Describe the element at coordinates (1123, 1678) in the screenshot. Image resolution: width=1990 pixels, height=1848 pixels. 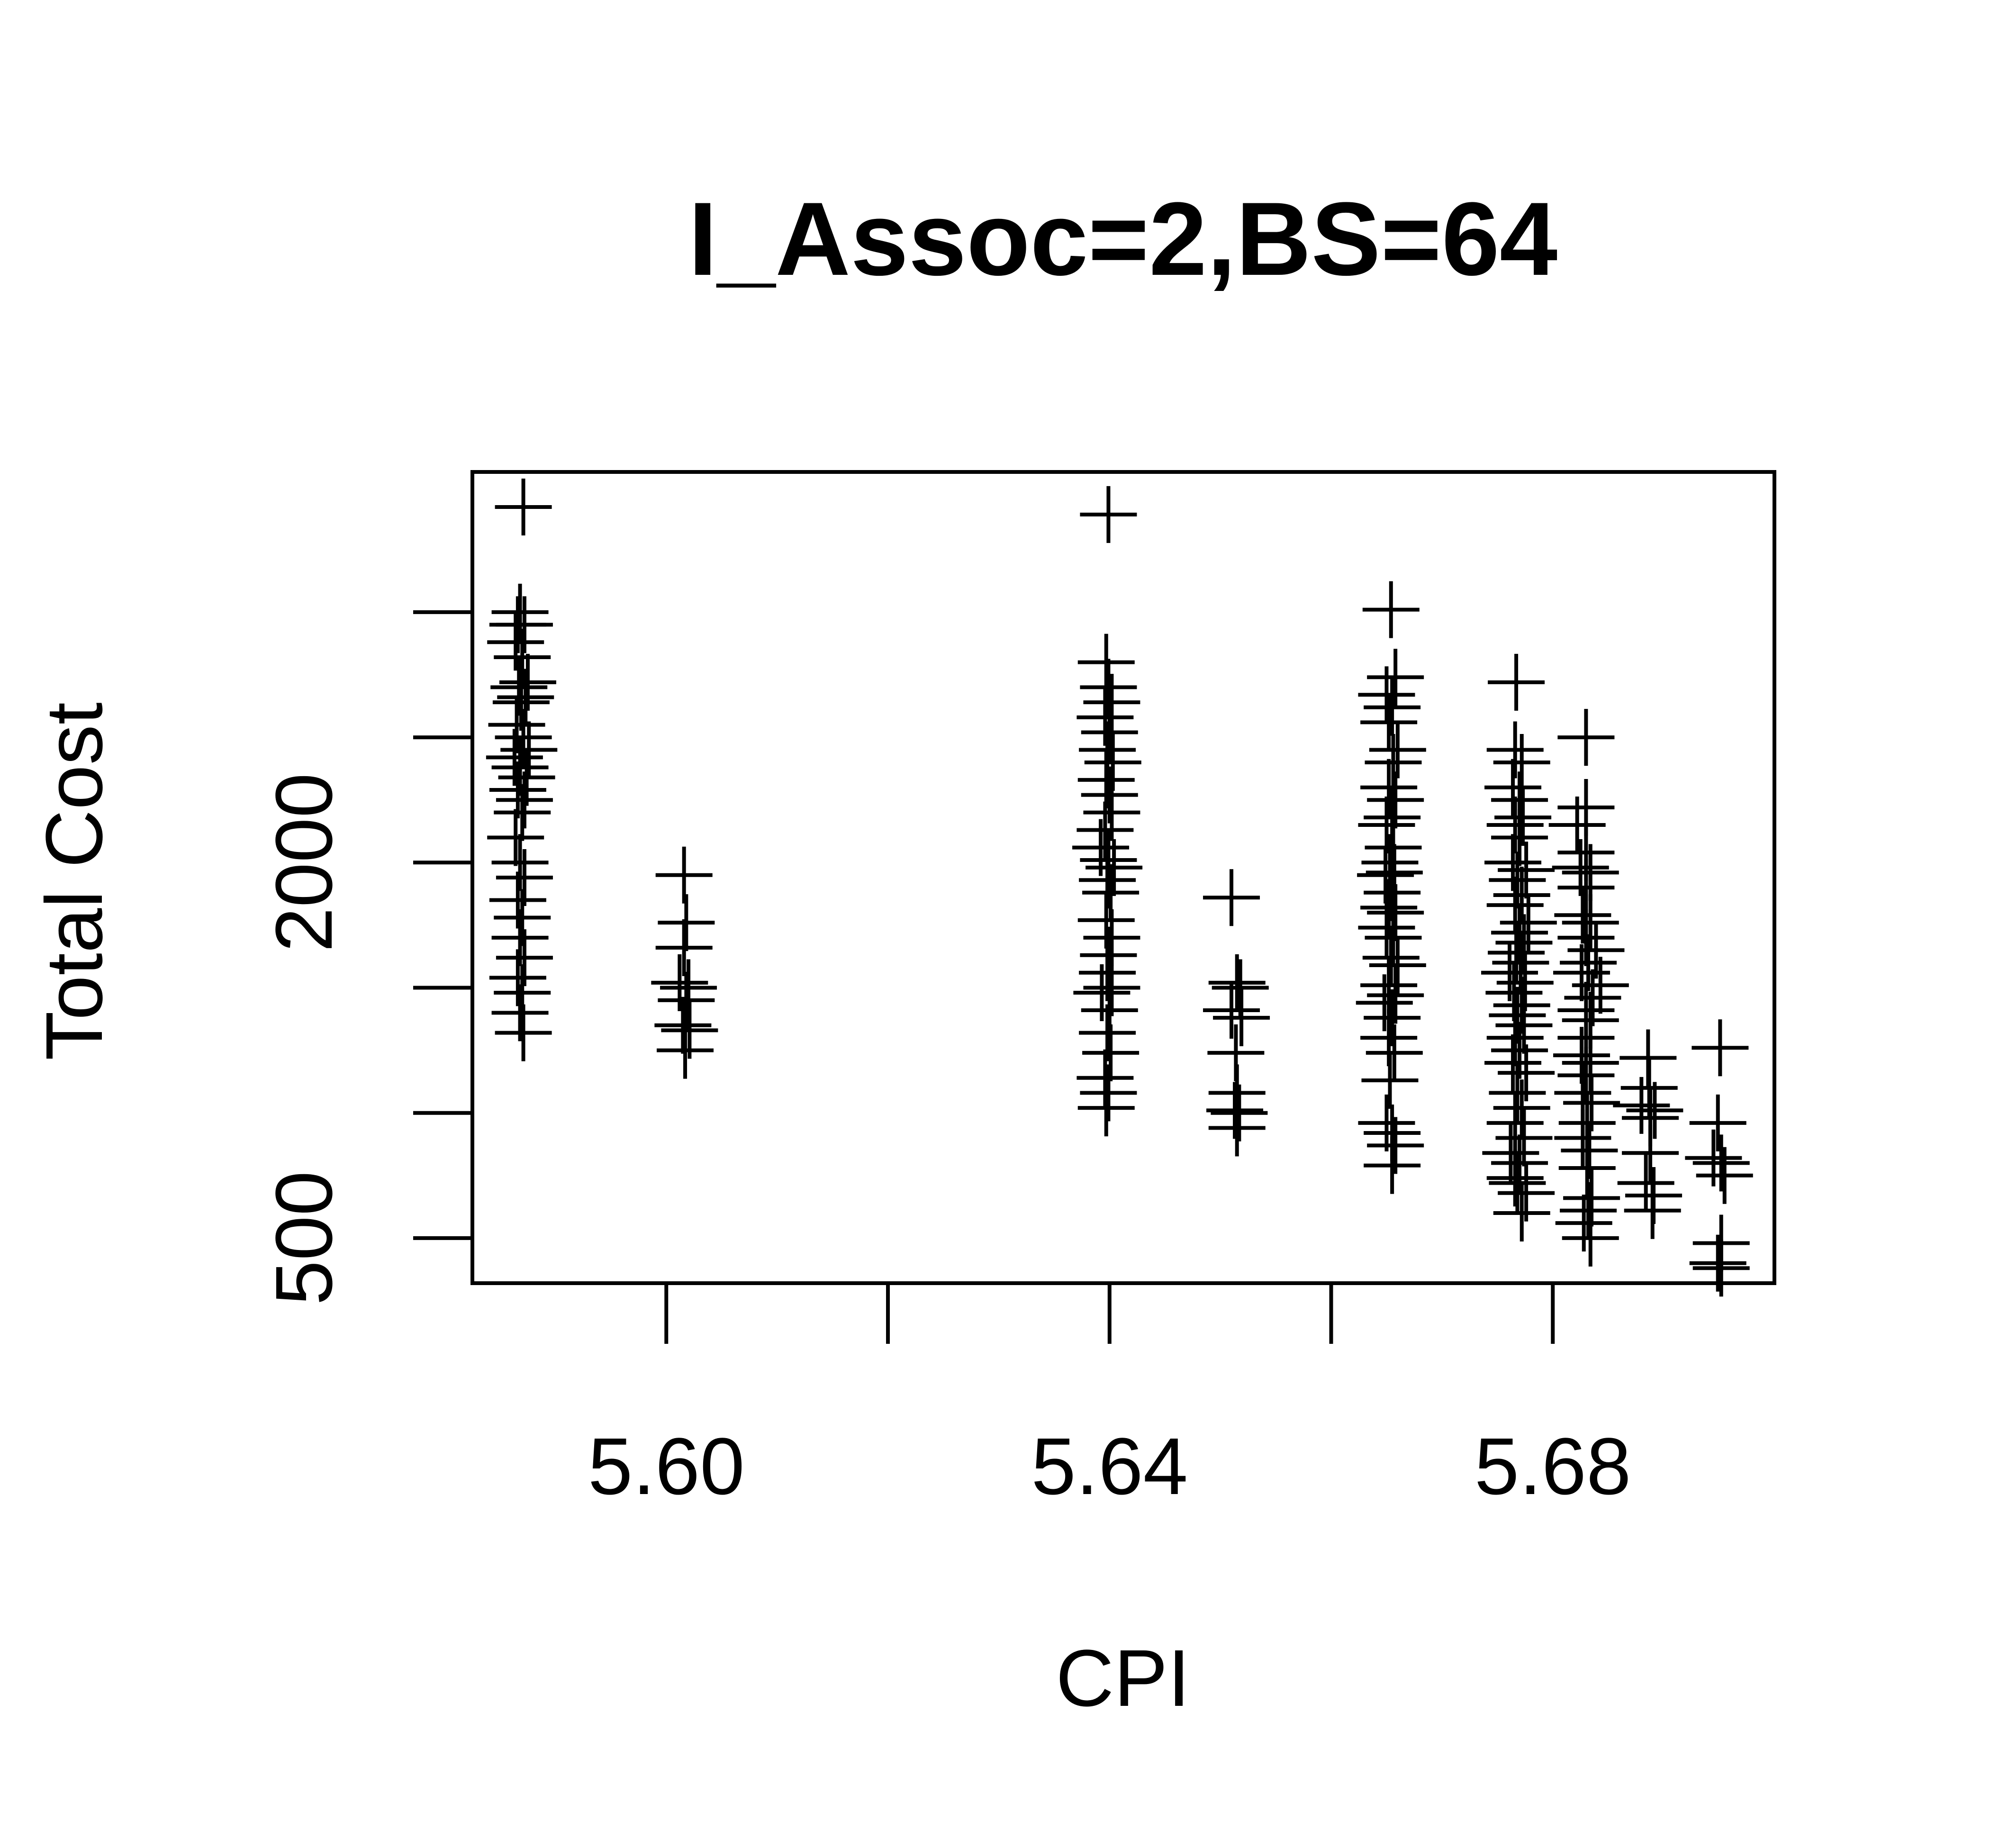
I see `x-axis-label: CPI` at that location.